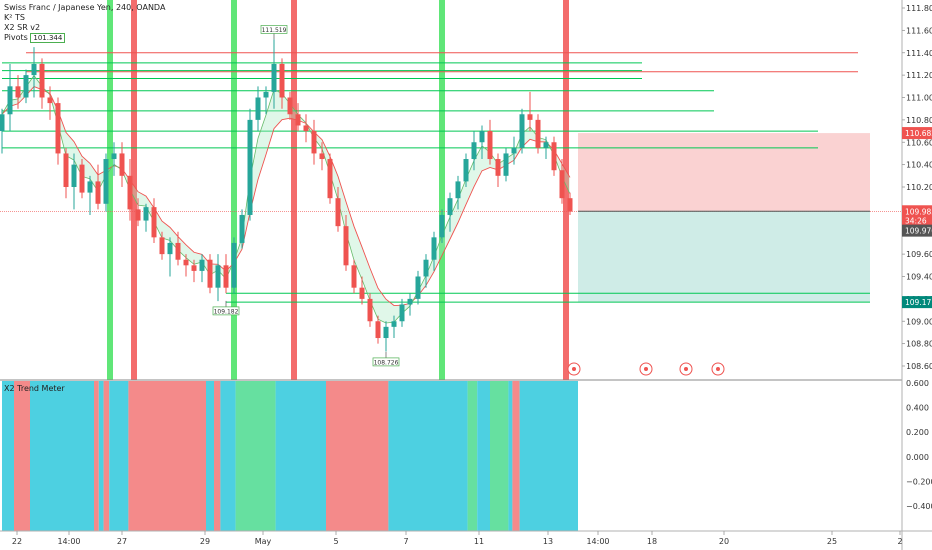 Image resolution: width=932 pixels, height=550 pixels. What do you see at coordinates (917, 432) in the screenshot?
I see `trend-axis-label: 0.200` at bounding box center [917, 432].